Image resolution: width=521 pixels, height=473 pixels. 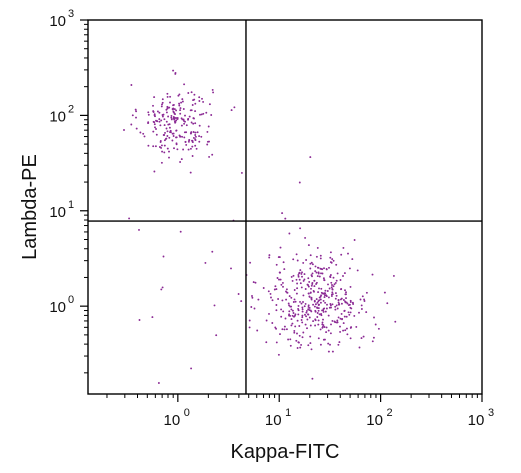 What do you see at coordinates (285, 452) in the screenshot?
I see `x-axis-title: Kappa-FITC` at bounding box center [285, 452].